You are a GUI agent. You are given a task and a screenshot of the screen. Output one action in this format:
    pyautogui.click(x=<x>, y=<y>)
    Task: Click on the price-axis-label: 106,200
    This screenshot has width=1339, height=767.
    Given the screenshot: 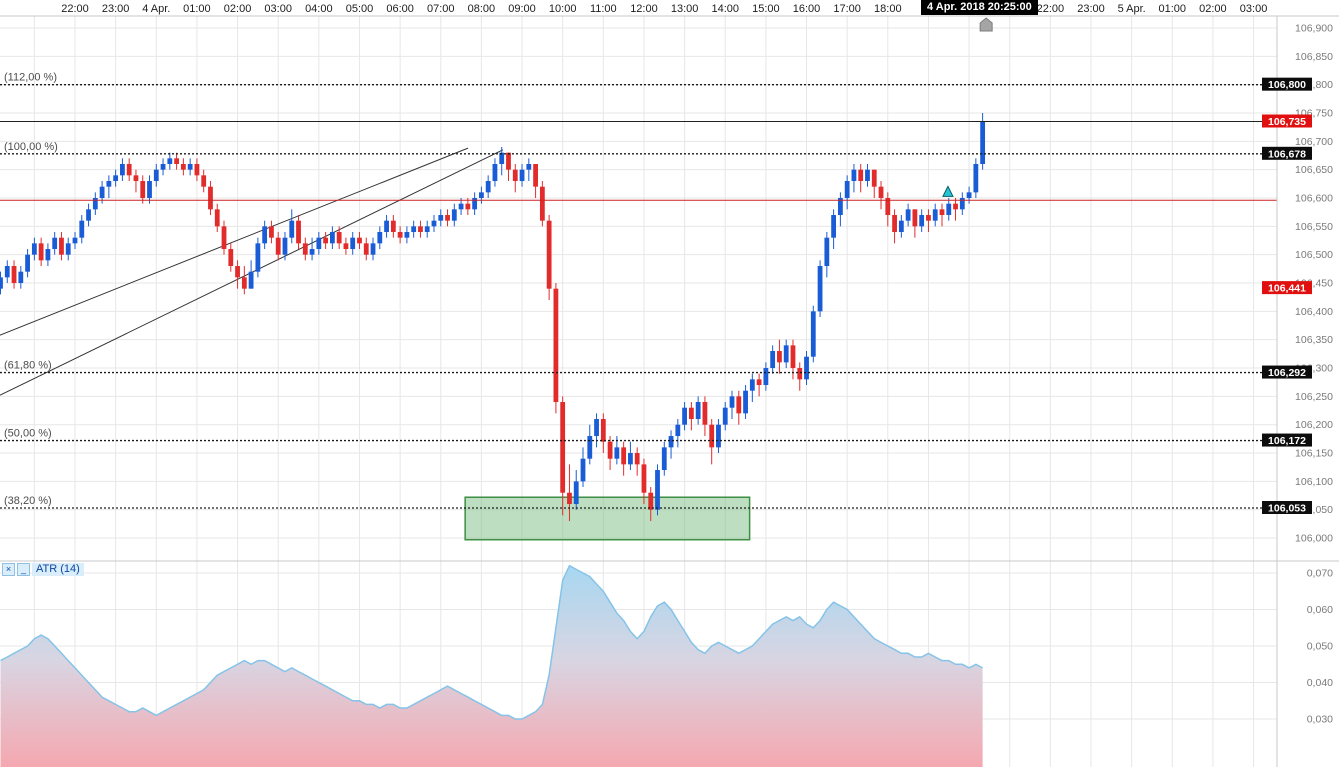 What is the action you would take?
    pyautogui.click(x=1314, y=425)
    